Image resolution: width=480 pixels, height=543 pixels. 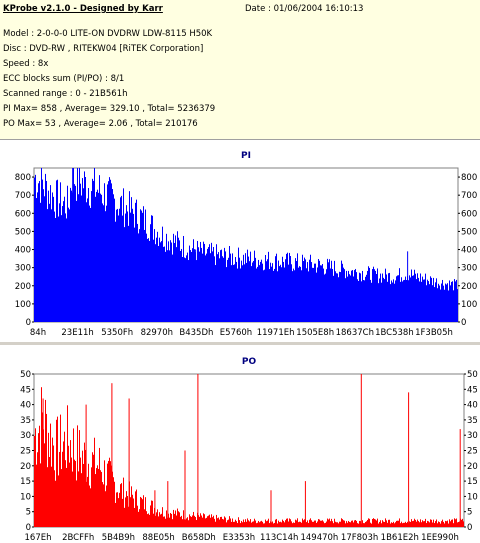 I want to click on ecc-blocks: ECC blocks sum (PI/PO) : 8/1, so click(x=64, y=79).